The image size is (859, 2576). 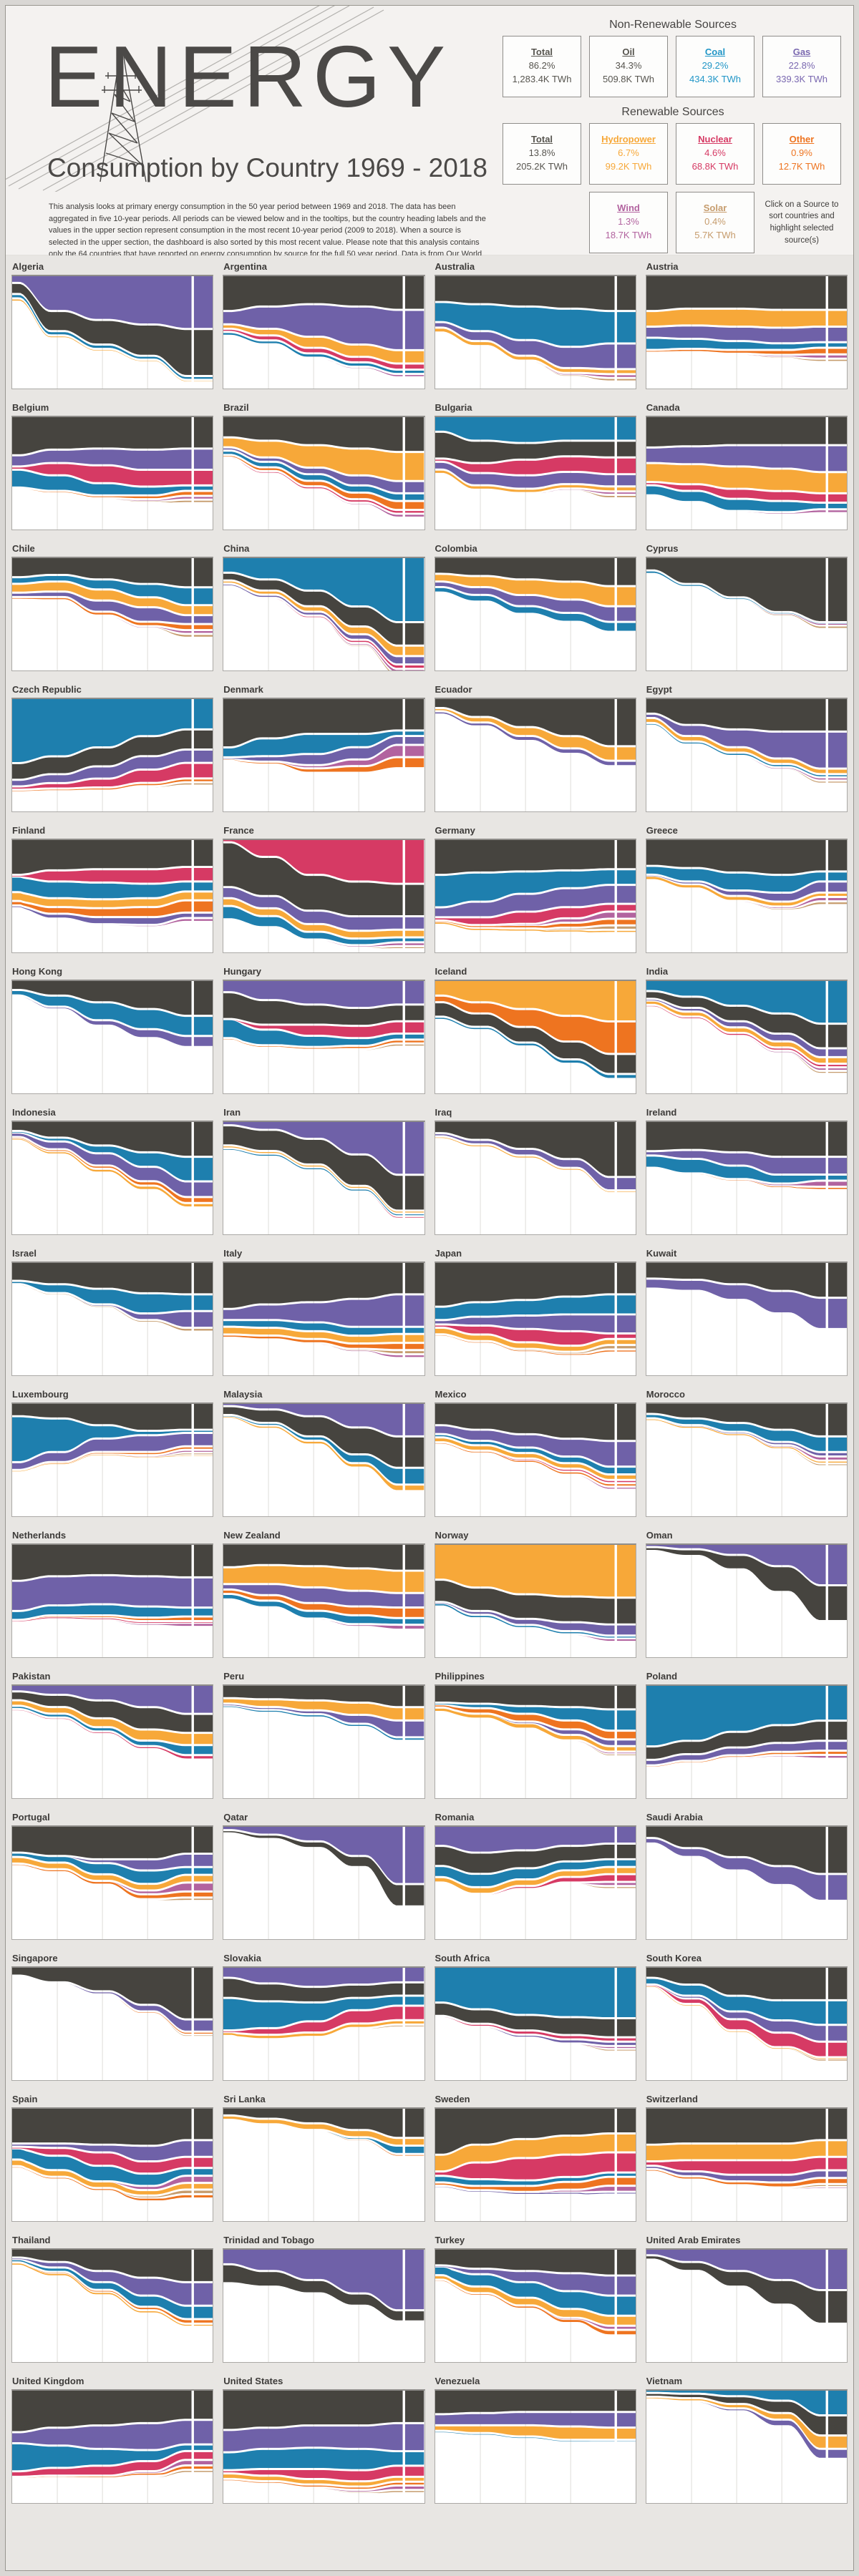 What do you see at coordinates (715, 154) in the screenshot?
I see `card-nuclear: Nuclear 4.6% 68.8K TWh` at bounding box center [715, 154].